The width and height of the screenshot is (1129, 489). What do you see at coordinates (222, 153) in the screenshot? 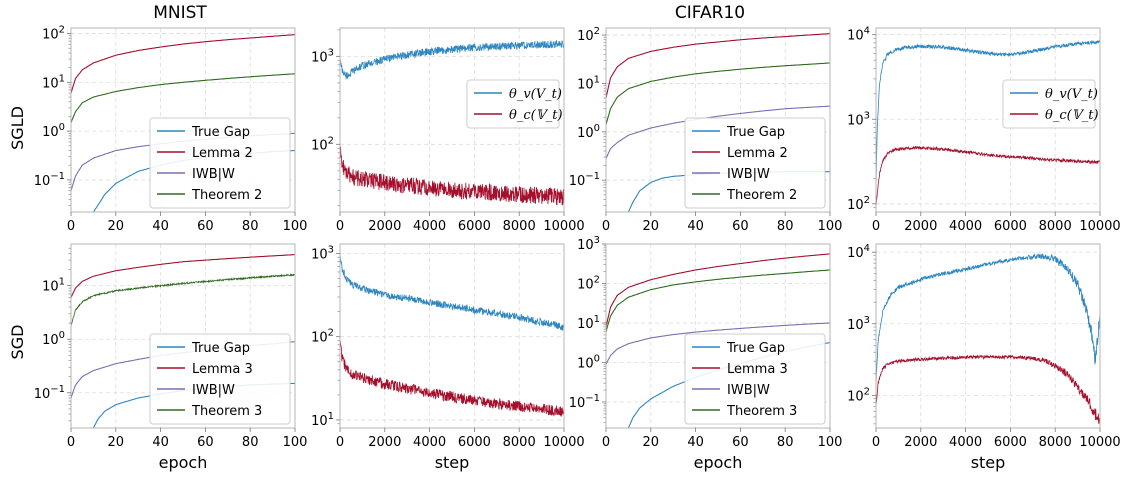
I see `legend-label: Lemma 2` at bounding box center [222, 153].